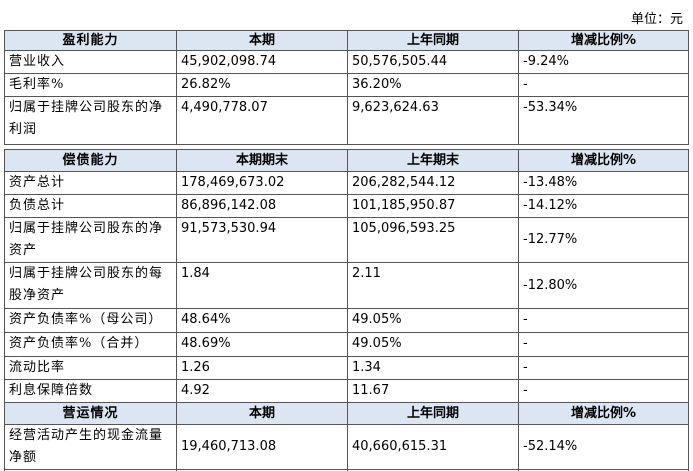  What do you see at coordinates (603, 62) in the screenshot?
I see `cell: -9.24%` at bounding box center [603, 62].